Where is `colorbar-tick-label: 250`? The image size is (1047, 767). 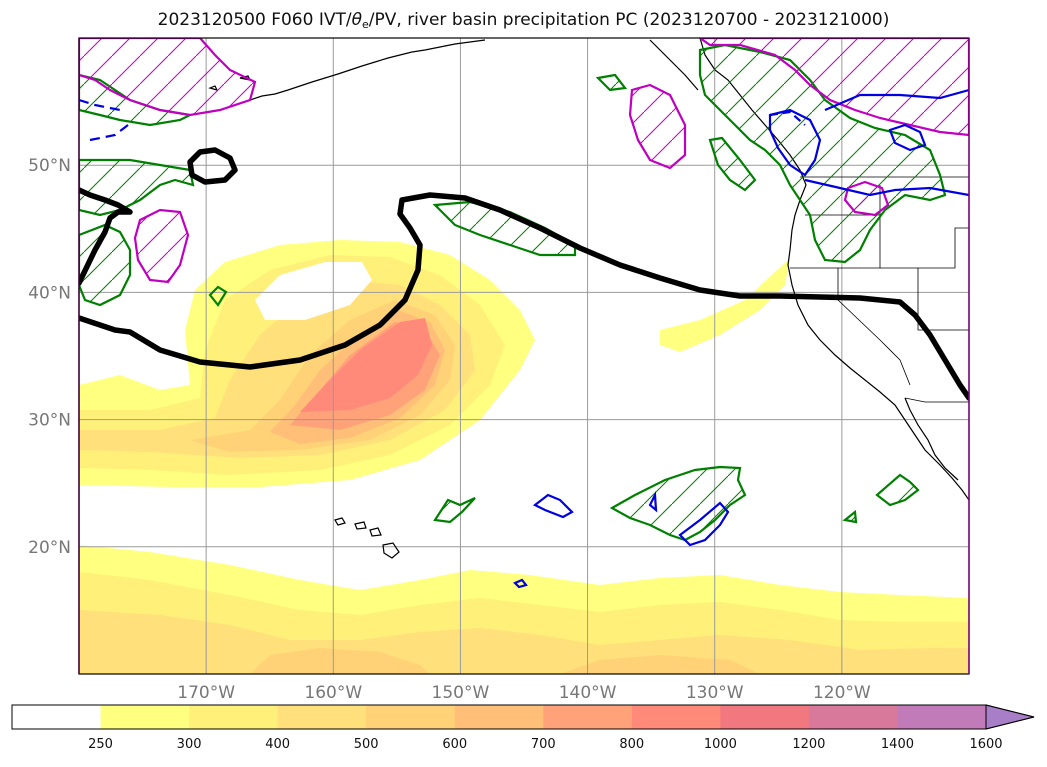 colorbar-tick-label: 250 is located at coordinates (100, 744).